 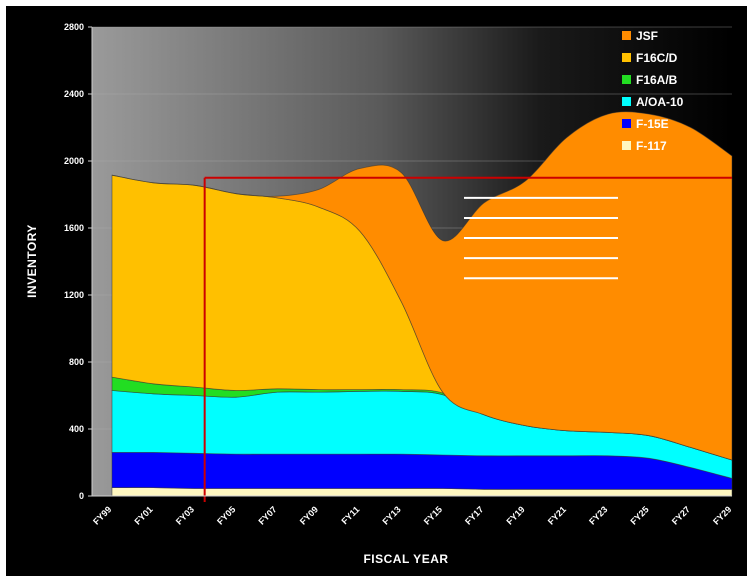 I want to click on legend-label: A/OA-10, so click(x=660, y=102).